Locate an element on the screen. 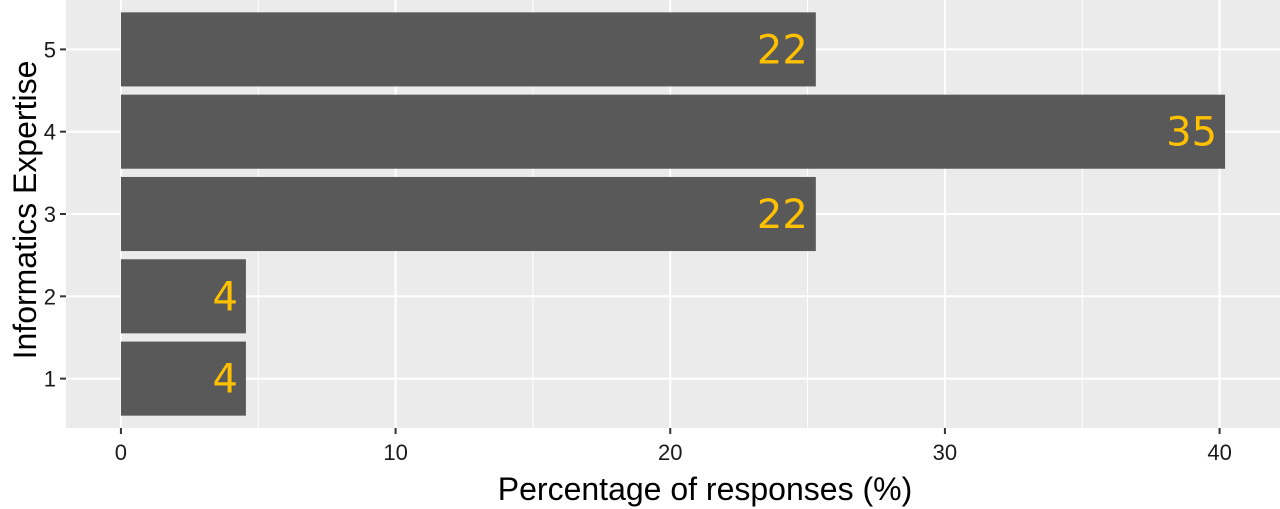  data-label-1: 4 is located at coordinates (224, 380).